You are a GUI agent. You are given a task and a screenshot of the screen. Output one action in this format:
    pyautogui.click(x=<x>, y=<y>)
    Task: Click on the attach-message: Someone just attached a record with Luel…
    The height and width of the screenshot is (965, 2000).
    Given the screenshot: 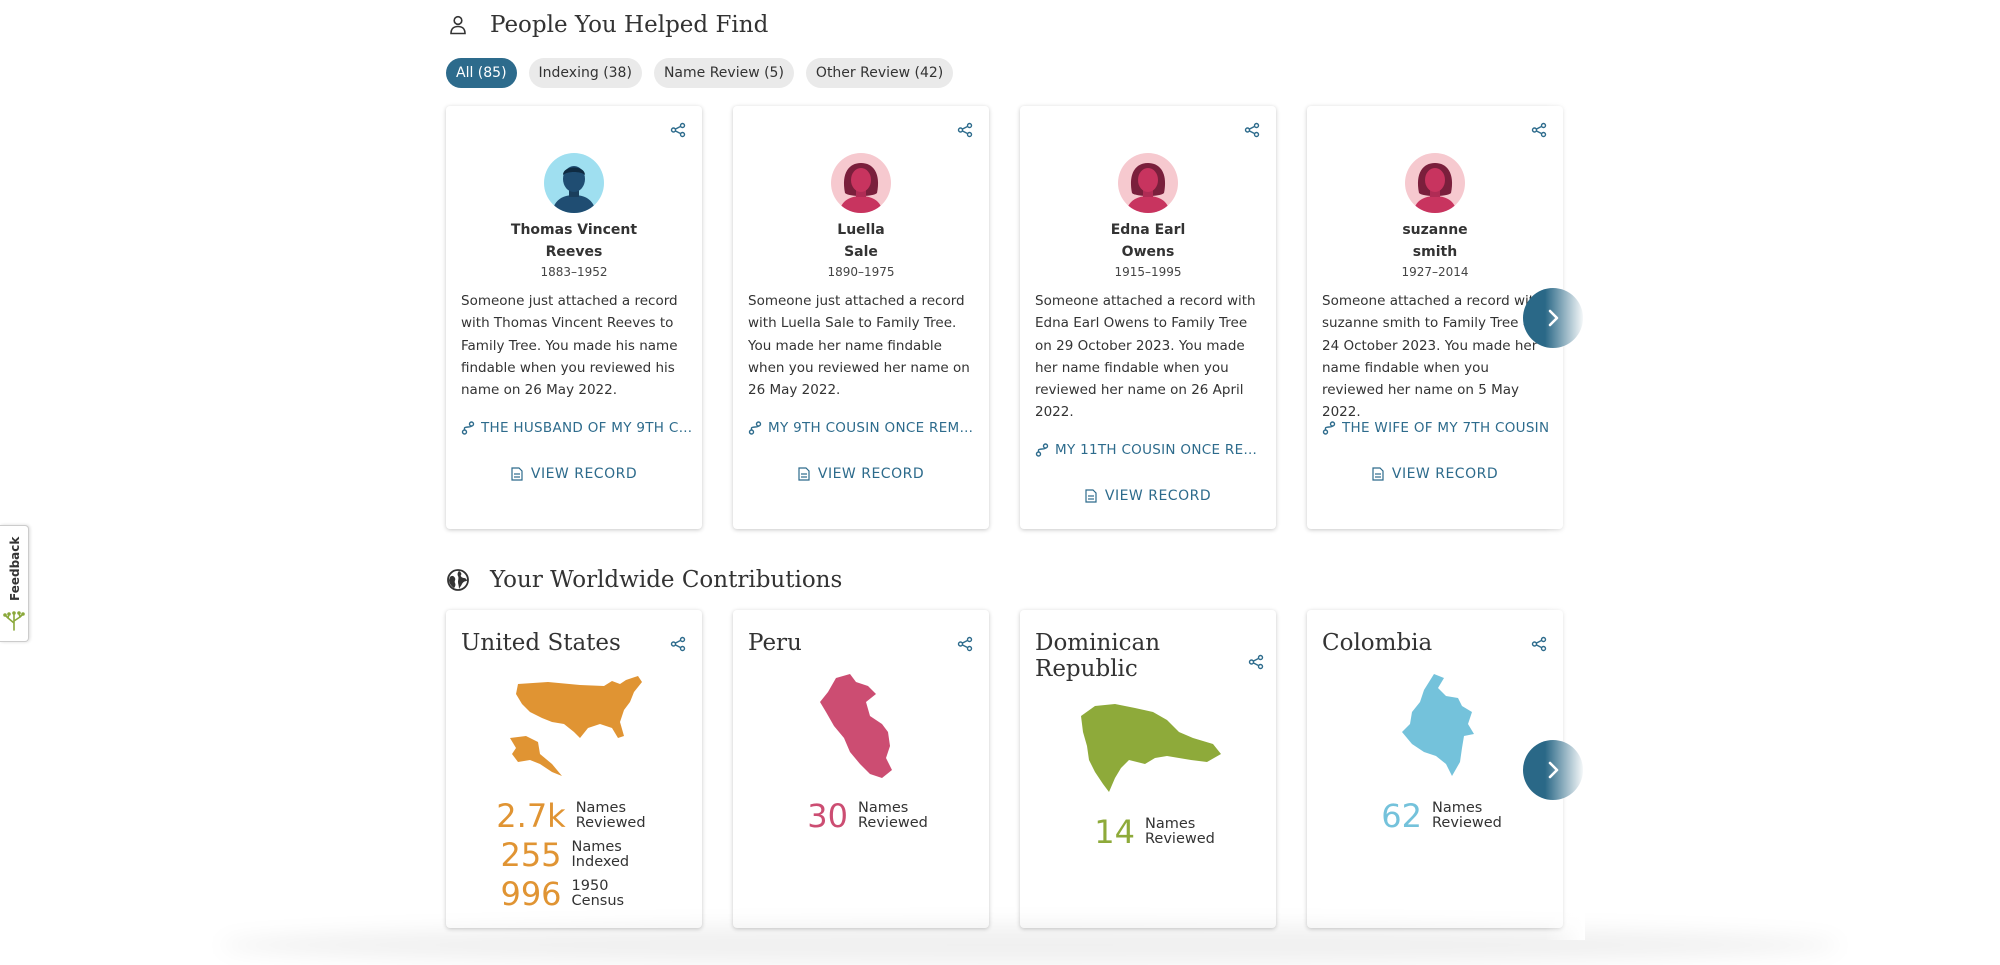 What is the action you would take?
    pyautogui.click(x=859, y=346)
    